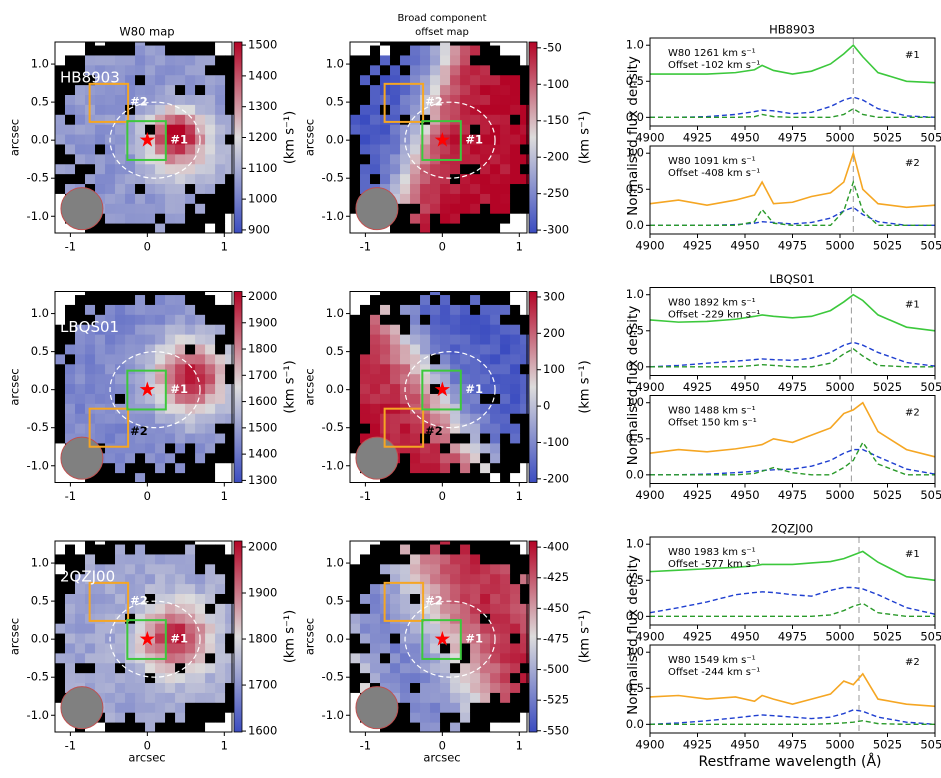  Describe the element at coordinates (310, 636) in the screenshot. I see `y-axis-label: arcsec` at that location.